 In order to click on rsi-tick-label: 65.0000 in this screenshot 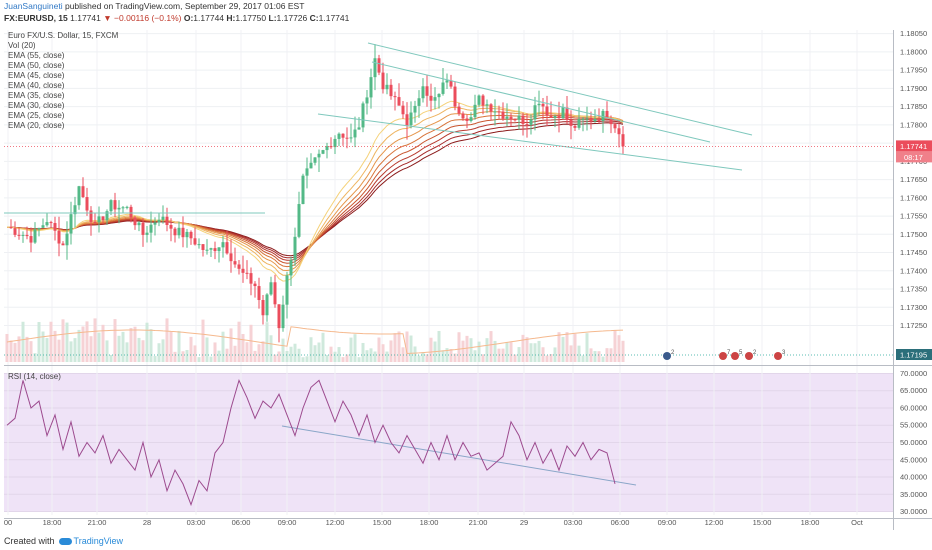, I will do `click(913, 390)`.